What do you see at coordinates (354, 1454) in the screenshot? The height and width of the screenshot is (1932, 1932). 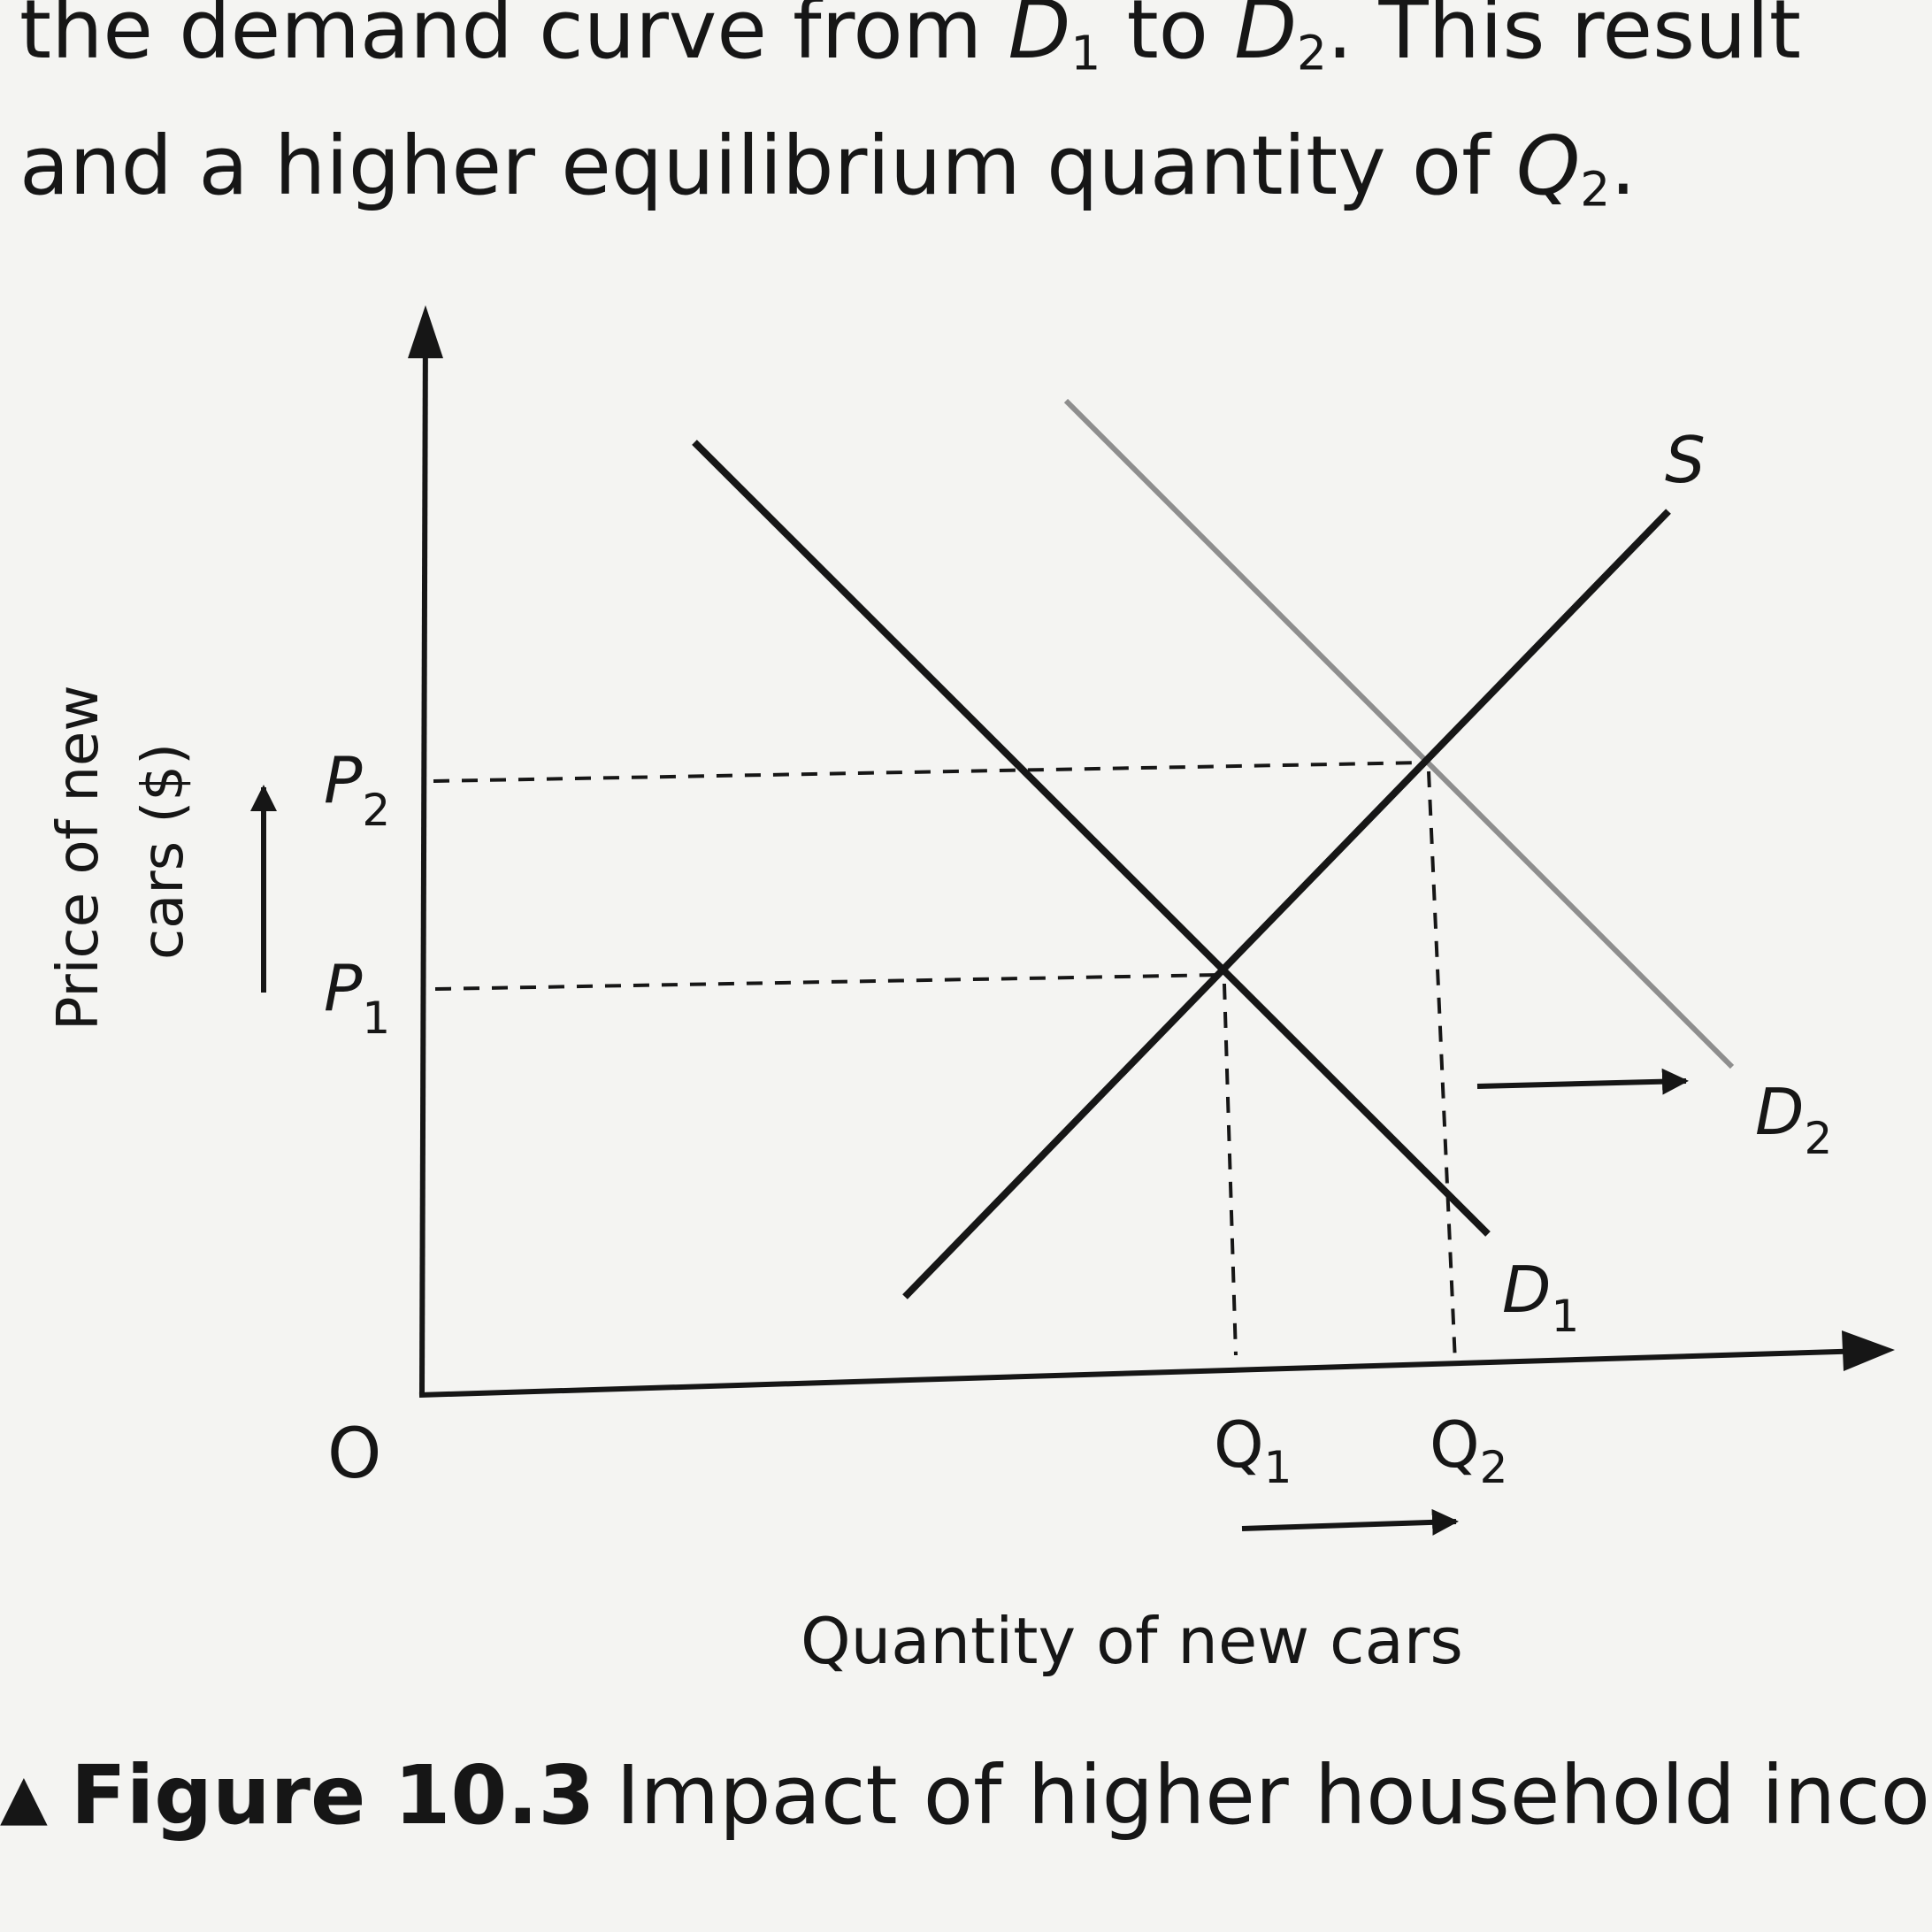 I see `origin-label: O` at bounding box center [354, 1454].